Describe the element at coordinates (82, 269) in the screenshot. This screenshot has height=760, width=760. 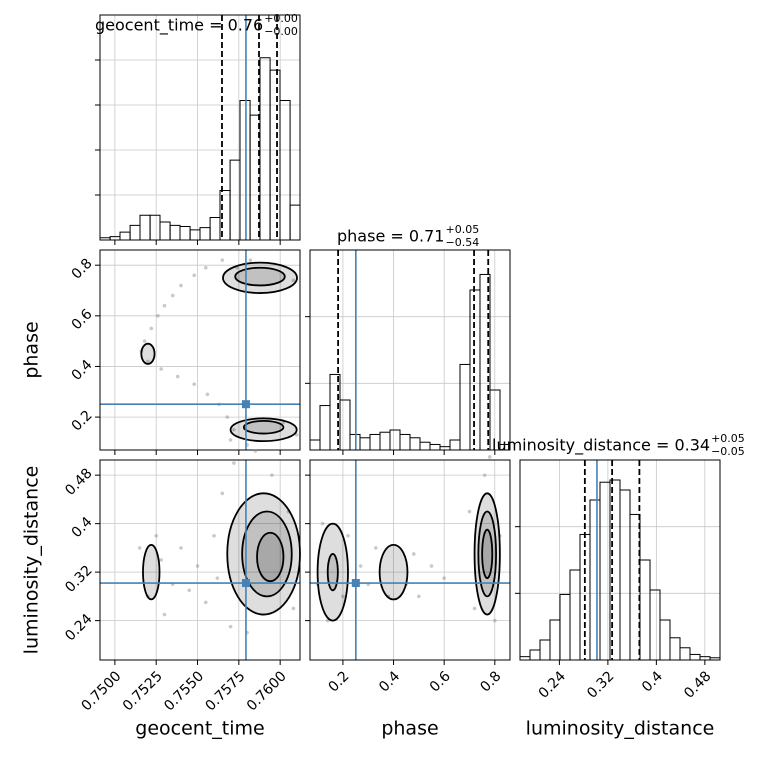
I see `y-tick-label: 0.8` at that location.